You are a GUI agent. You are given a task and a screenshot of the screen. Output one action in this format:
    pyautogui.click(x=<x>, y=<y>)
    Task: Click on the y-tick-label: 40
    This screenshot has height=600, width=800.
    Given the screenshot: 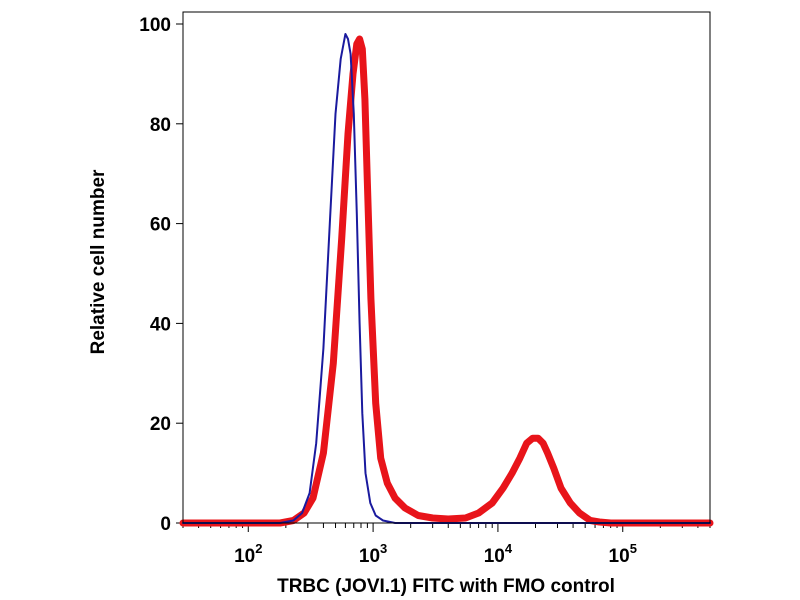 What is the action you would take?
    pyautogui.click(x=160, y=324)
    